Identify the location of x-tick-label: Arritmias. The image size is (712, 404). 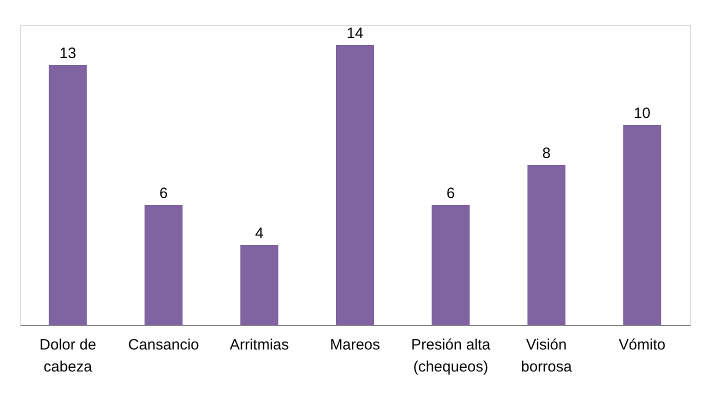
(259, 345).